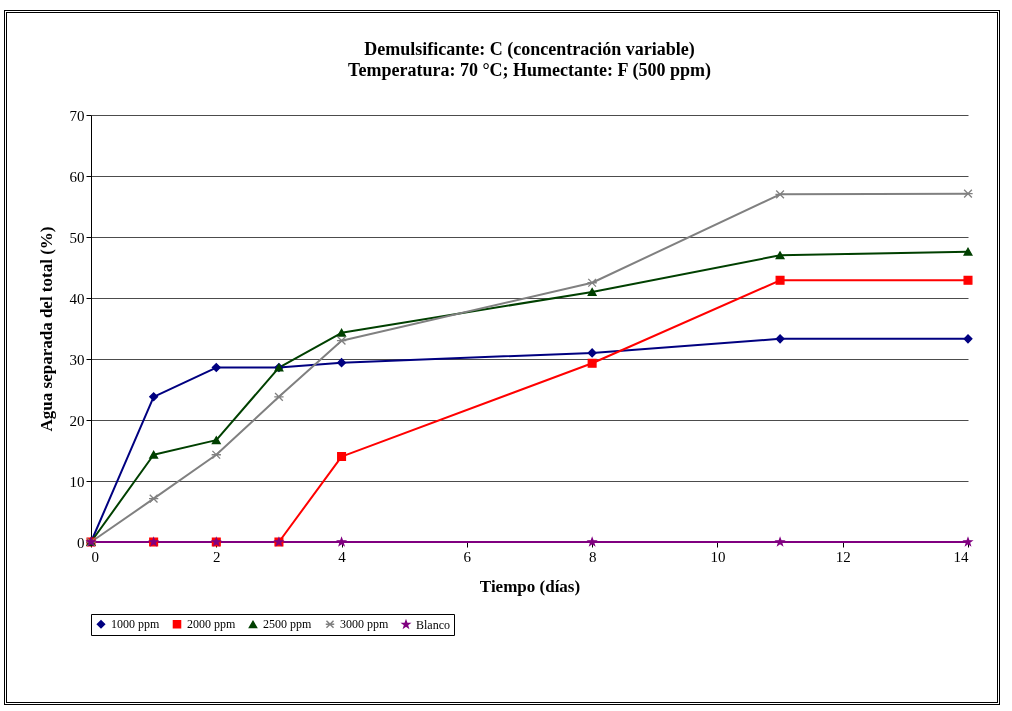 This screenshot has height=711, width=1012. I want to click on legend-label: Blanco, so click(433, 624).